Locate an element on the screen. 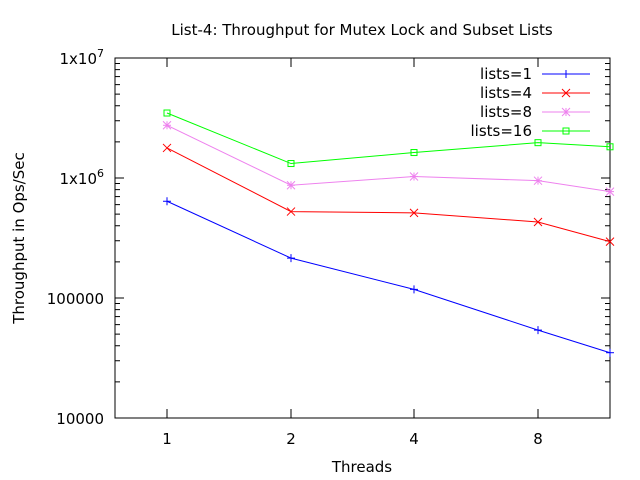  y-axis-label: Throughput in Ops/Sec is located at coordinates (19, 238).